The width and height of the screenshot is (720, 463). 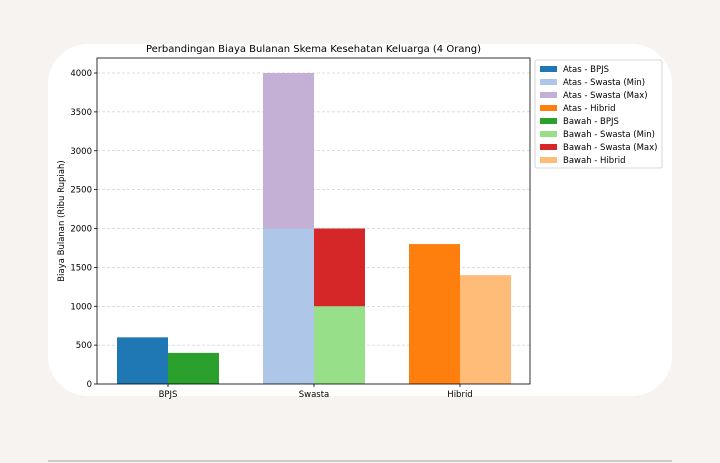 What do you see at coordinates (594, 161) in the screenshot?
I see `legend-label: Bawah - Hibrid` at bounding box center [594, 161].